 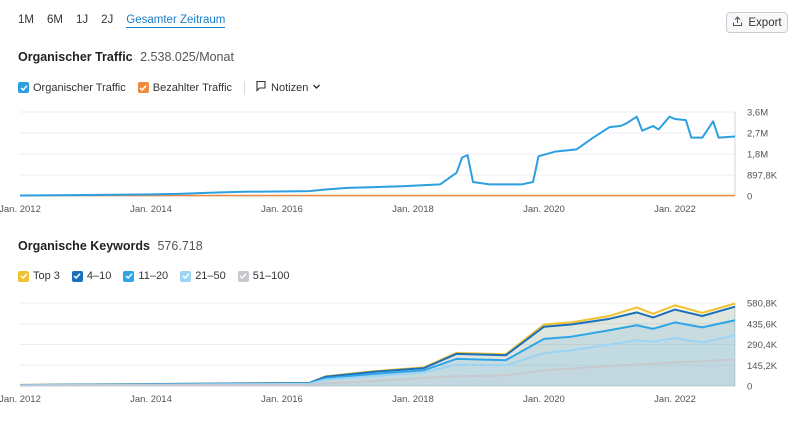 I want to click on y-tick-label: 897,8K, so click(x=762, y=176).